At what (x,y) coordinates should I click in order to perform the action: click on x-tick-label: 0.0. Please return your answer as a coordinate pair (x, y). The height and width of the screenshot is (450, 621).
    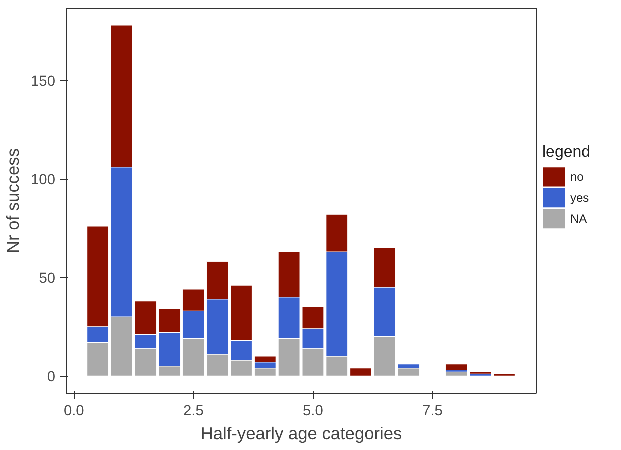
    Looking at the image, I should click on (74, 412).